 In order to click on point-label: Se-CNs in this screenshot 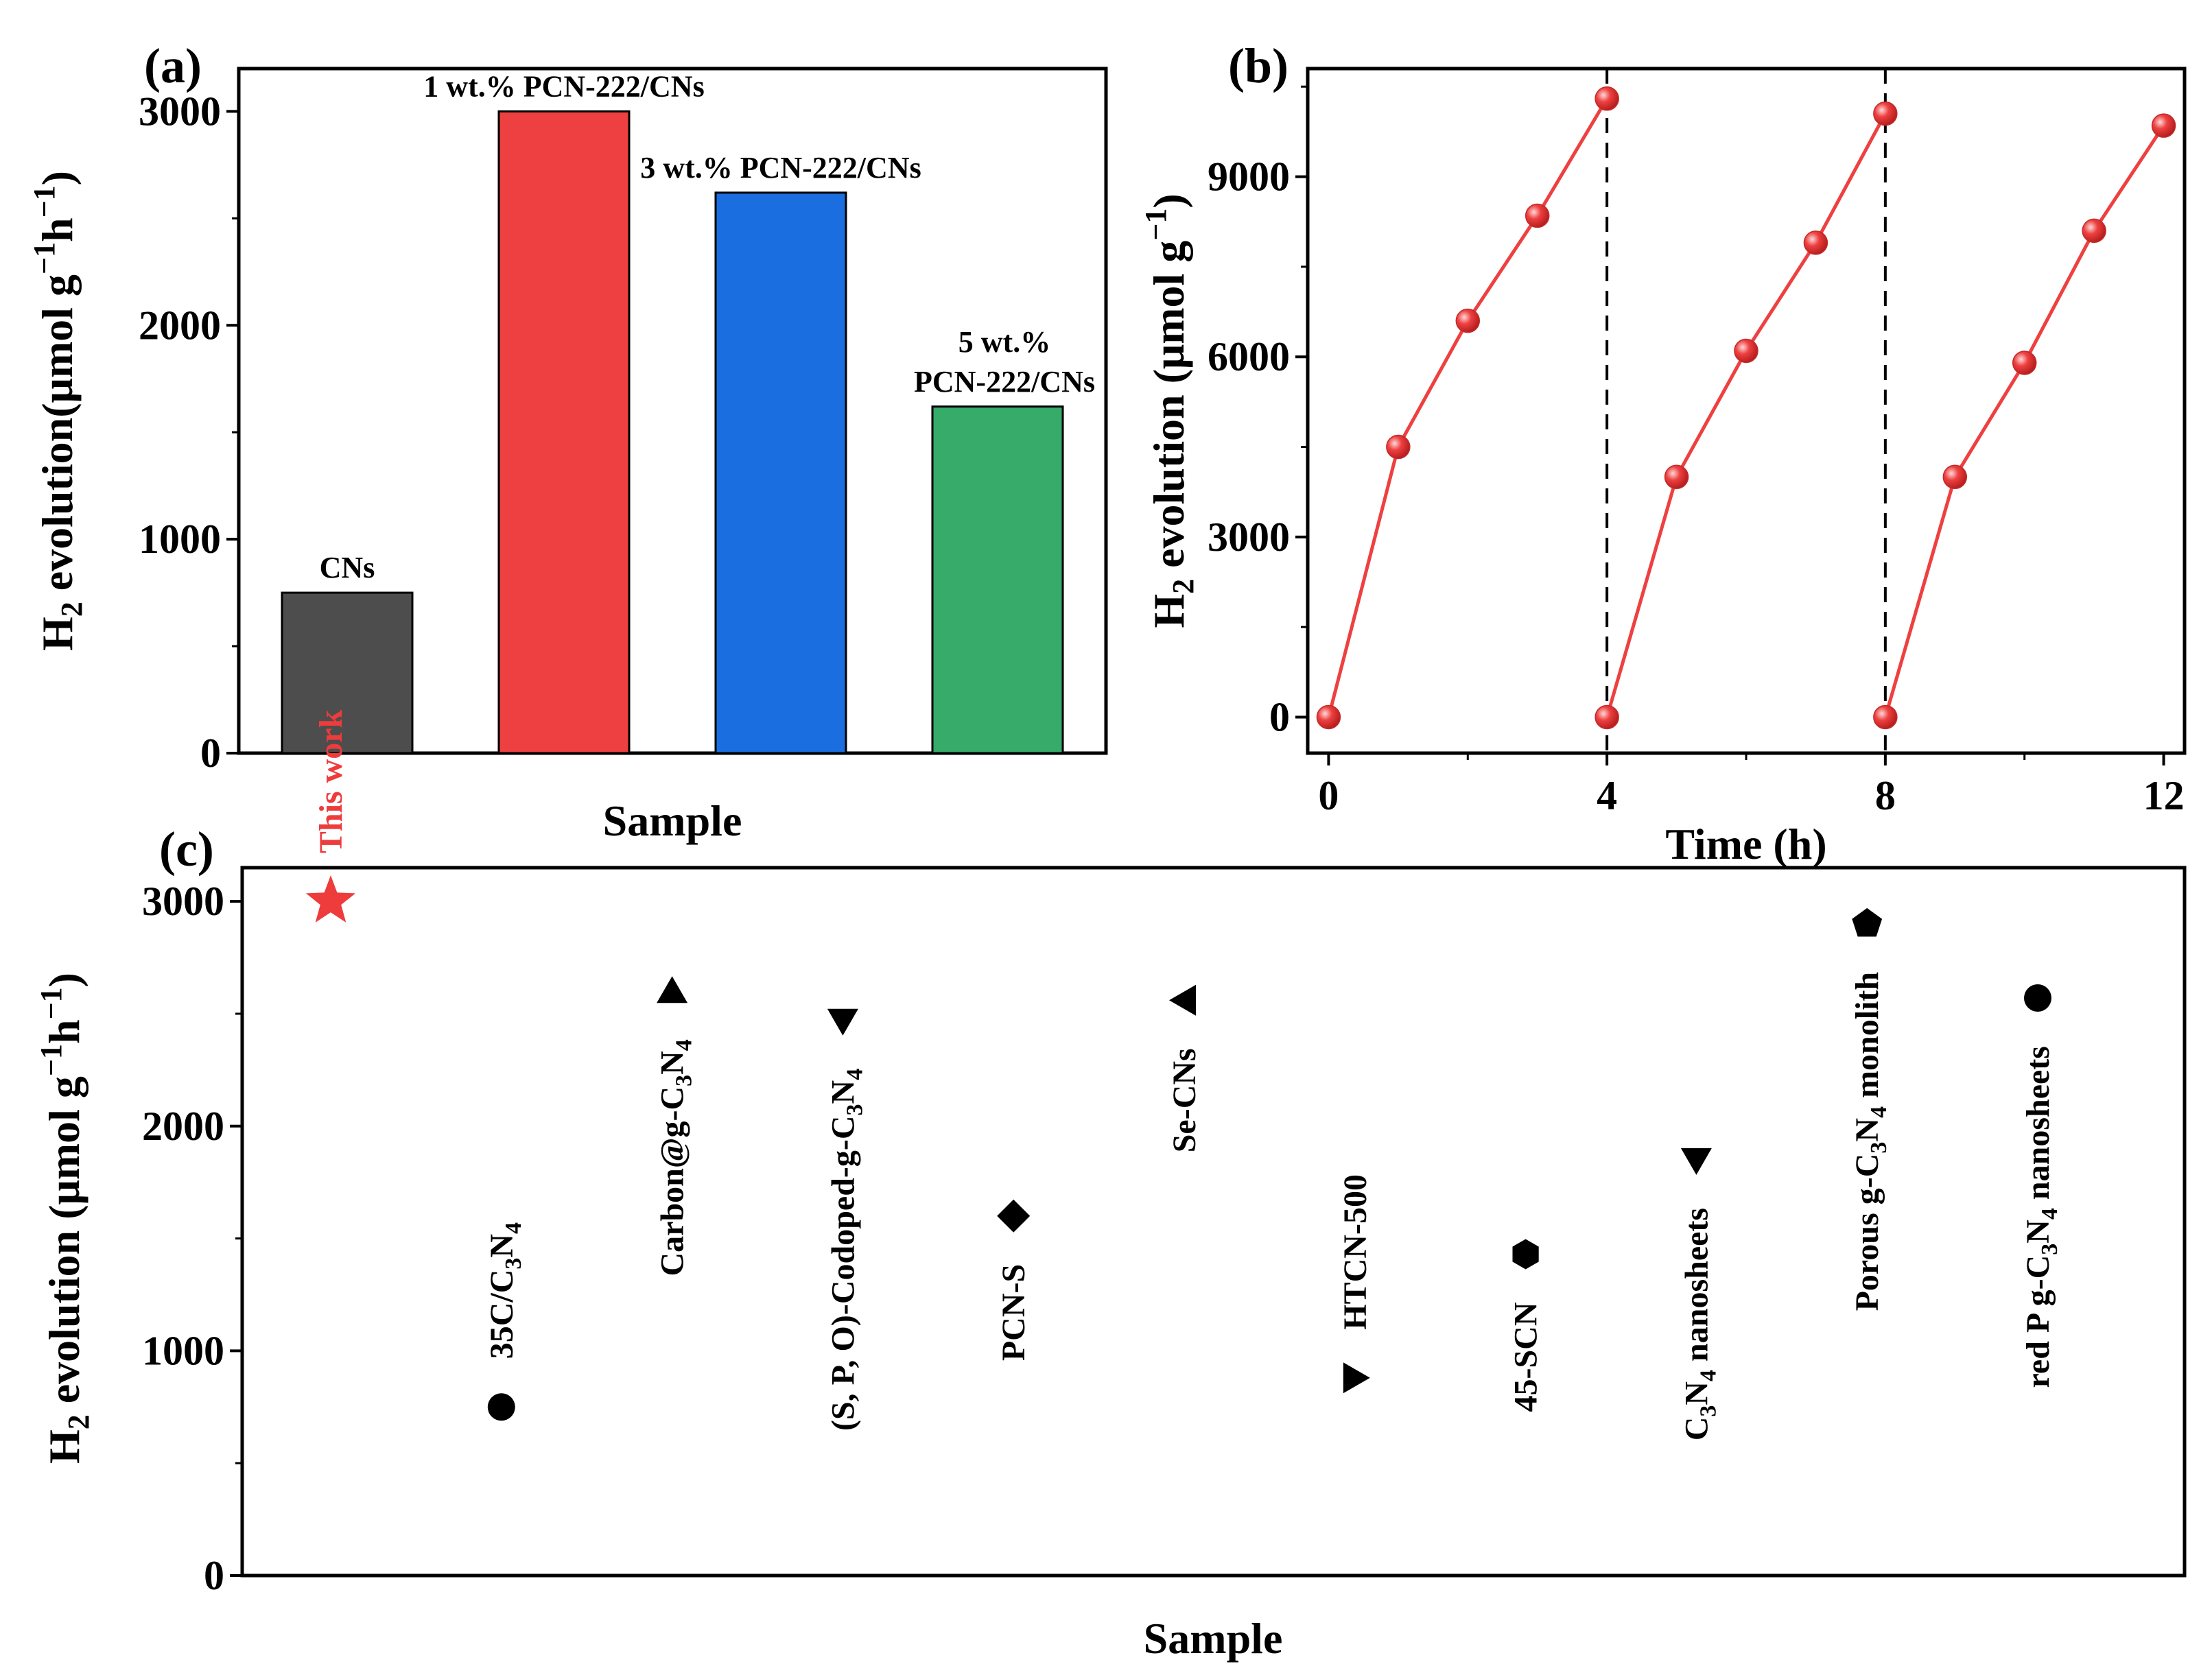, I will do `click(1184, 1100)`.